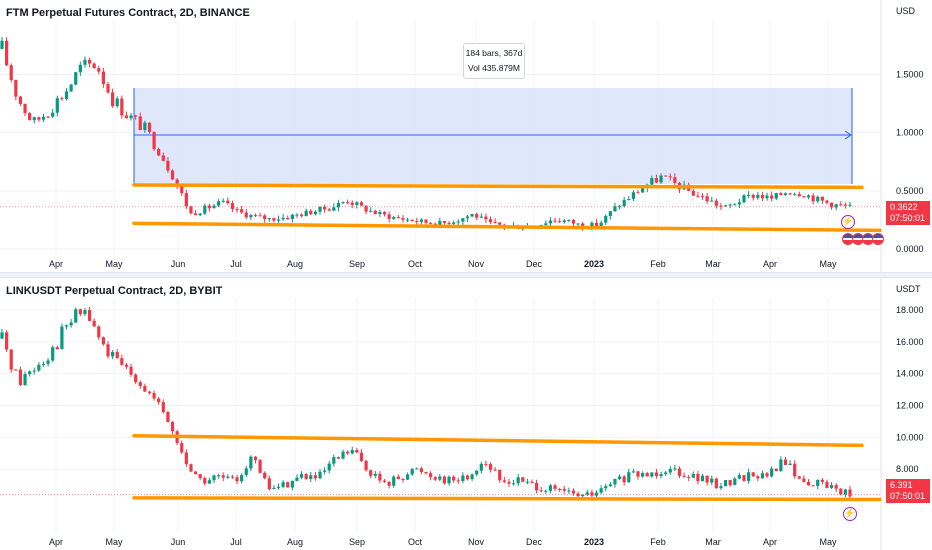  What do you see at coordinates (236, 264) in the screenshot?
I see `time-axis-label: Jul` at bounding box center [236, 264].